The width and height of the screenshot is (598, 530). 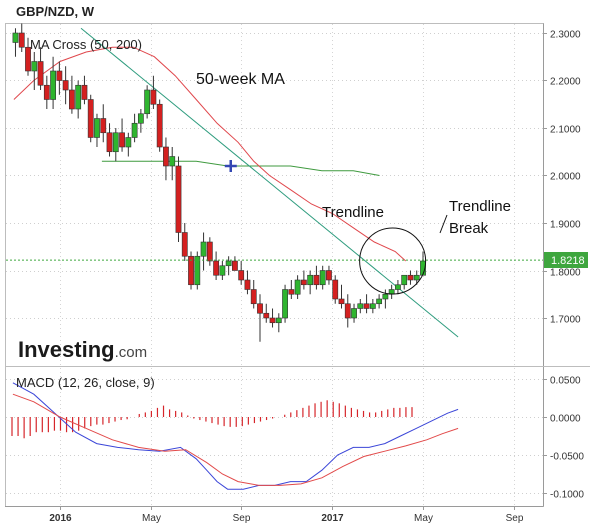 I want to click on annotation-trendline-label: Trendline, so click(x=353, y=212).